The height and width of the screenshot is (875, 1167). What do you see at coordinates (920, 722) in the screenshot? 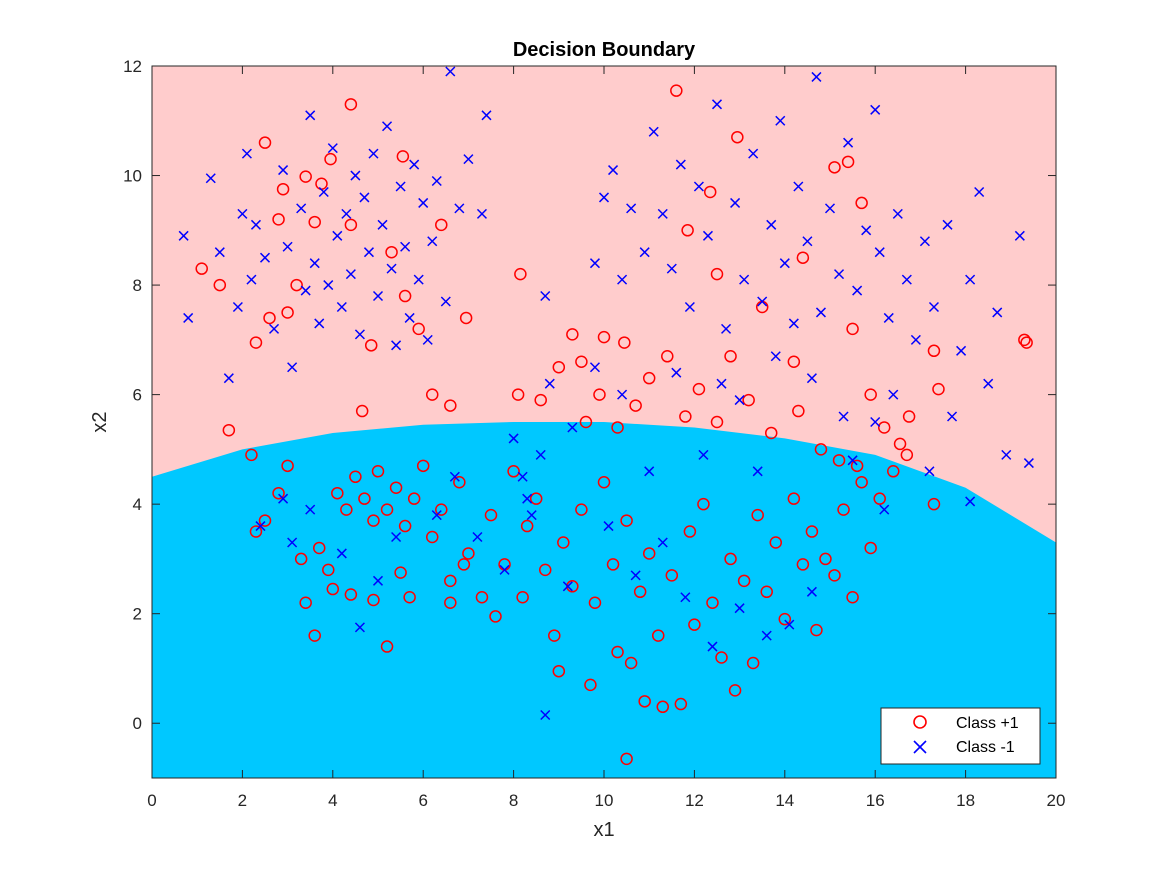
I see `legend-class-pos-marker` at bounding box center [920, 722].